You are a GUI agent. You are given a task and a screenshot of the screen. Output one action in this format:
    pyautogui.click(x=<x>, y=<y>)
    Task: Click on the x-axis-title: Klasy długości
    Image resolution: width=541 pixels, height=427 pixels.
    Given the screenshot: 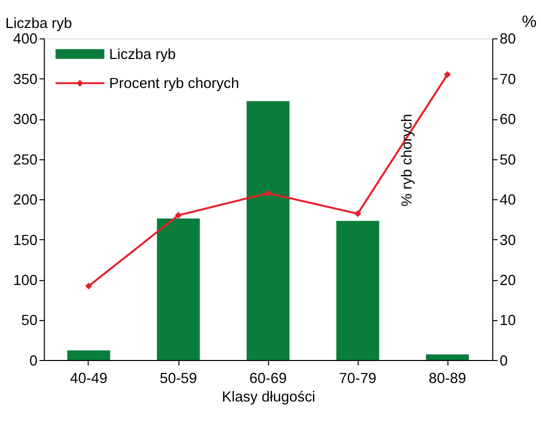 What is the action you would take?
    pyautogui.click(x=269, y=397)
    